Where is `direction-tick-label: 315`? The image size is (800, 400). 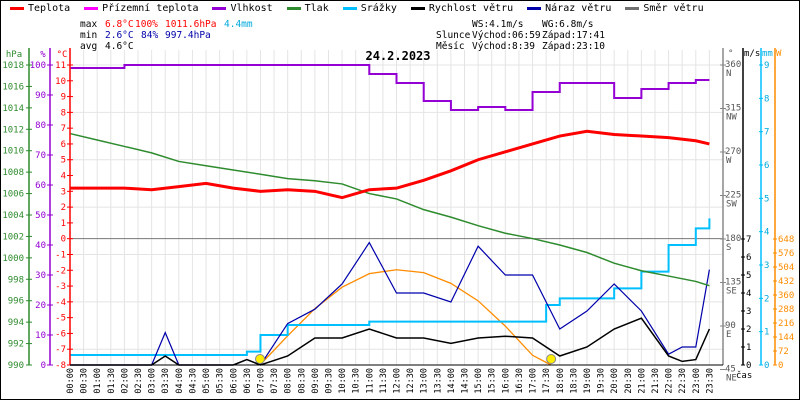 direction-tick-label: 315 is located at coordinates (733, 109).